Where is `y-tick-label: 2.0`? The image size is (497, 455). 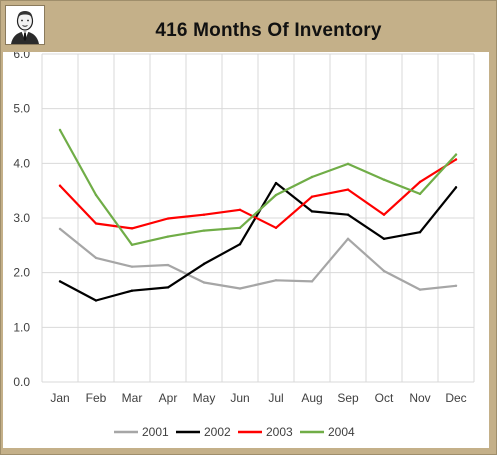 y-tick-label: 2.0 is located at coordinates (21, 273).